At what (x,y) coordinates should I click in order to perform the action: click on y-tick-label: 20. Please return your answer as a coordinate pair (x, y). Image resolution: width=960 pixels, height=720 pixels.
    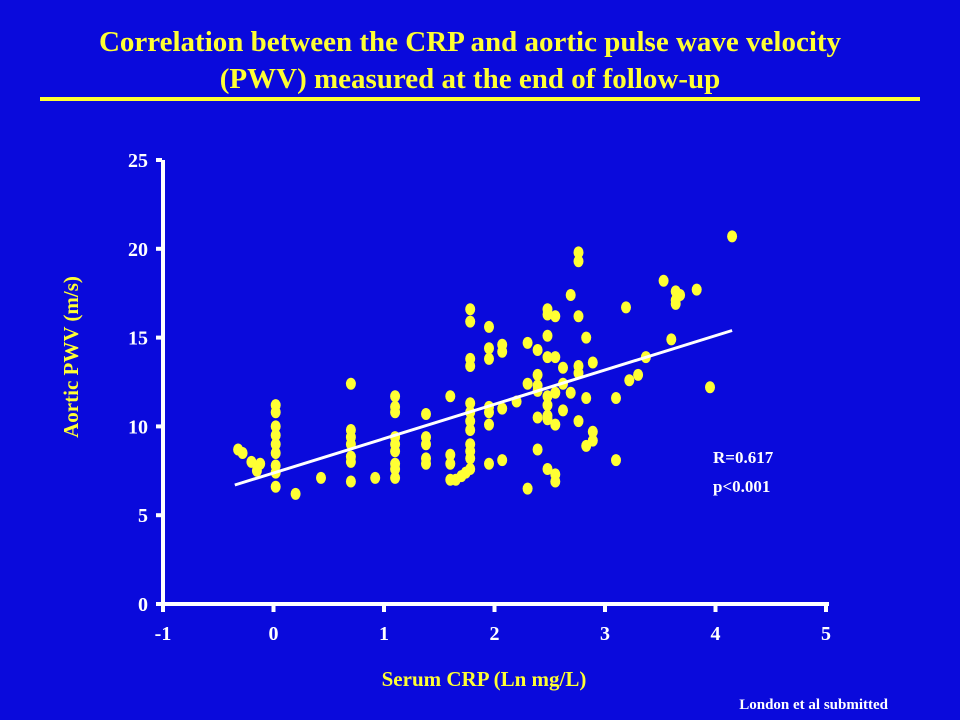
    Looking at the image, I should click on (138, 250).